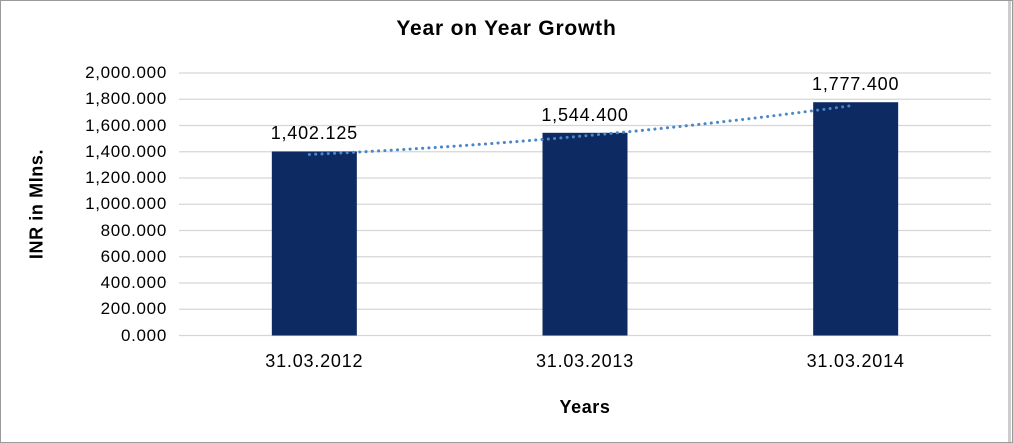  I want to click on y-tick-label: 1,200.000, so click(126, 177).